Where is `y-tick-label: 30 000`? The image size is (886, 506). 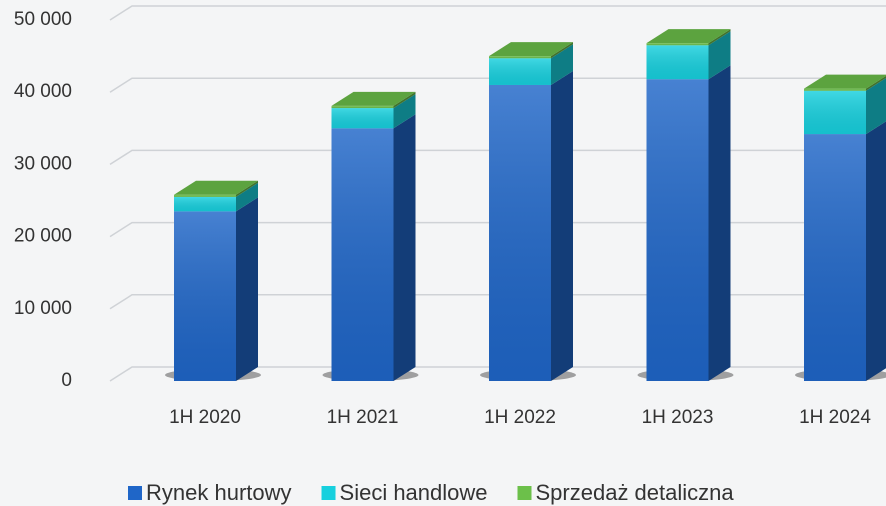 y-tick-label: 30 000 is located at coordinates (43, 163).